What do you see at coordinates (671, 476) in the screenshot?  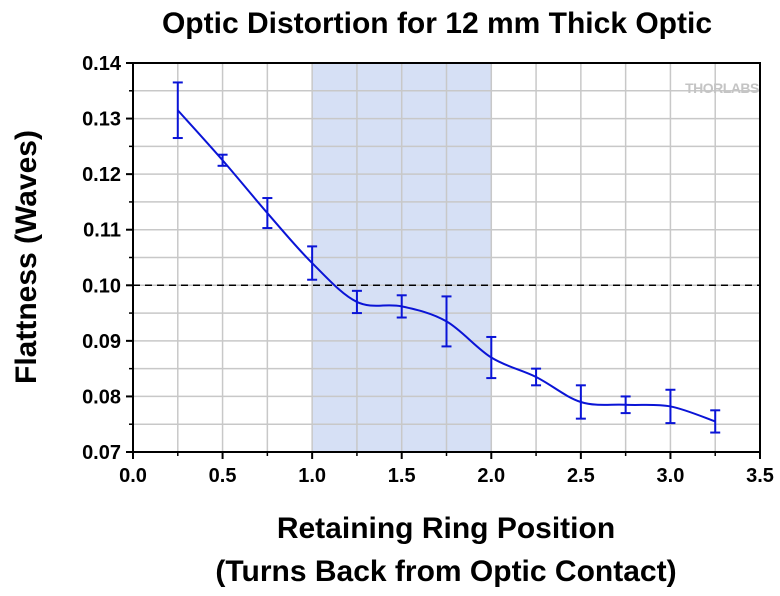 I see `x-tick-label: 3.0` at bounding box center [671, 476].